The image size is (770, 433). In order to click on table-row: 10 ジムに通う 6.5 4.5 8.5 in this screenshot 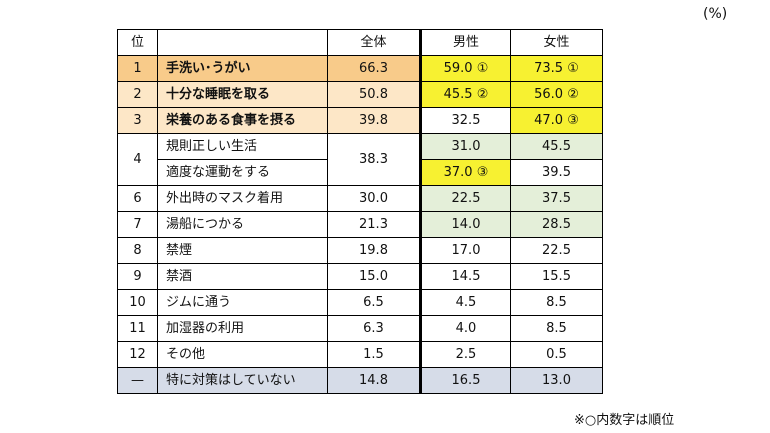, I will do `click(360, 302)`.